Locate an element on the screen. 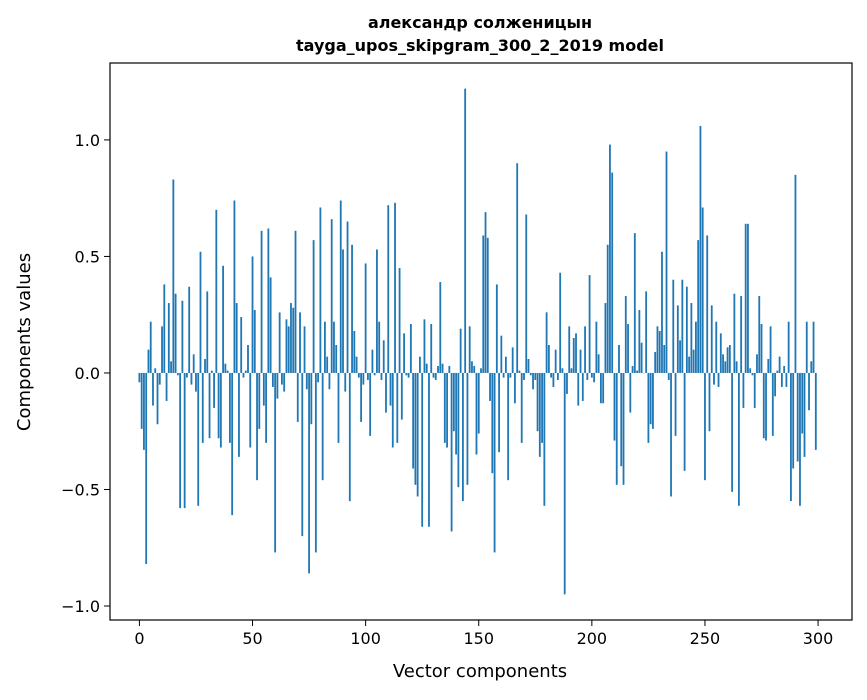 This screenshot has height=700, width=867. x-tick-label: 0 is located at coordinates (139, 638).